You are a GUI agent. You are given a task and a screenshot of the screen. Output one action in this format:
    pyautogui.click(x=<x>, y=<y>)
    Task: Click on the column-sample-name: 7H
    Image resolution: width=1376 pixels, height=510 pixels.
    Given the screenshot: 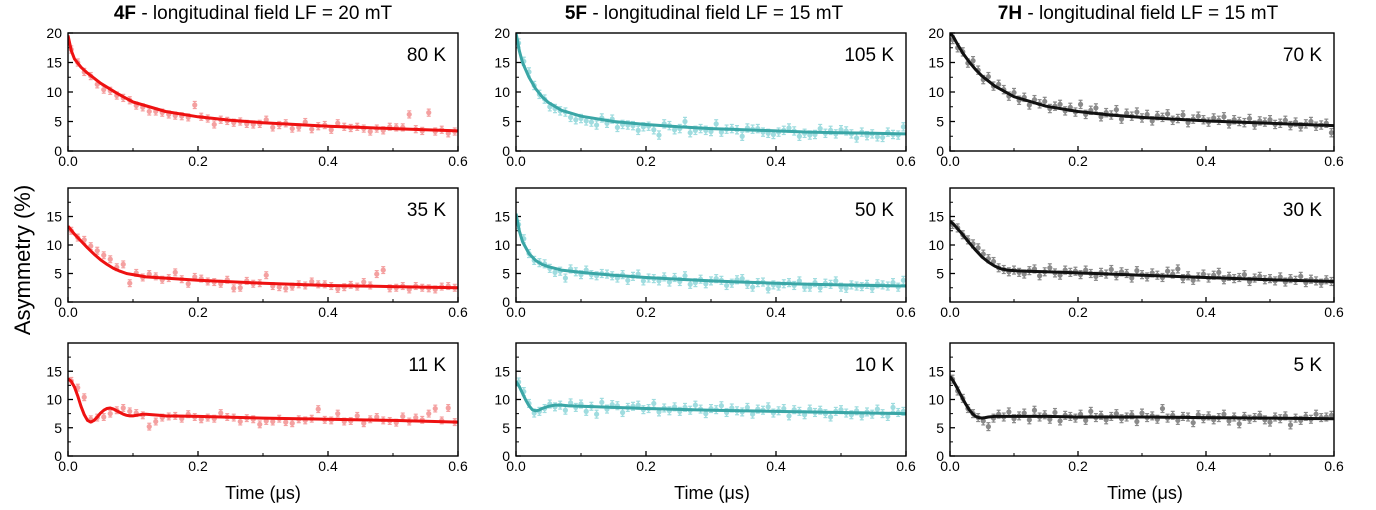 What is the action you would take?
    pyautogui.click(x=1010, y=13)
    